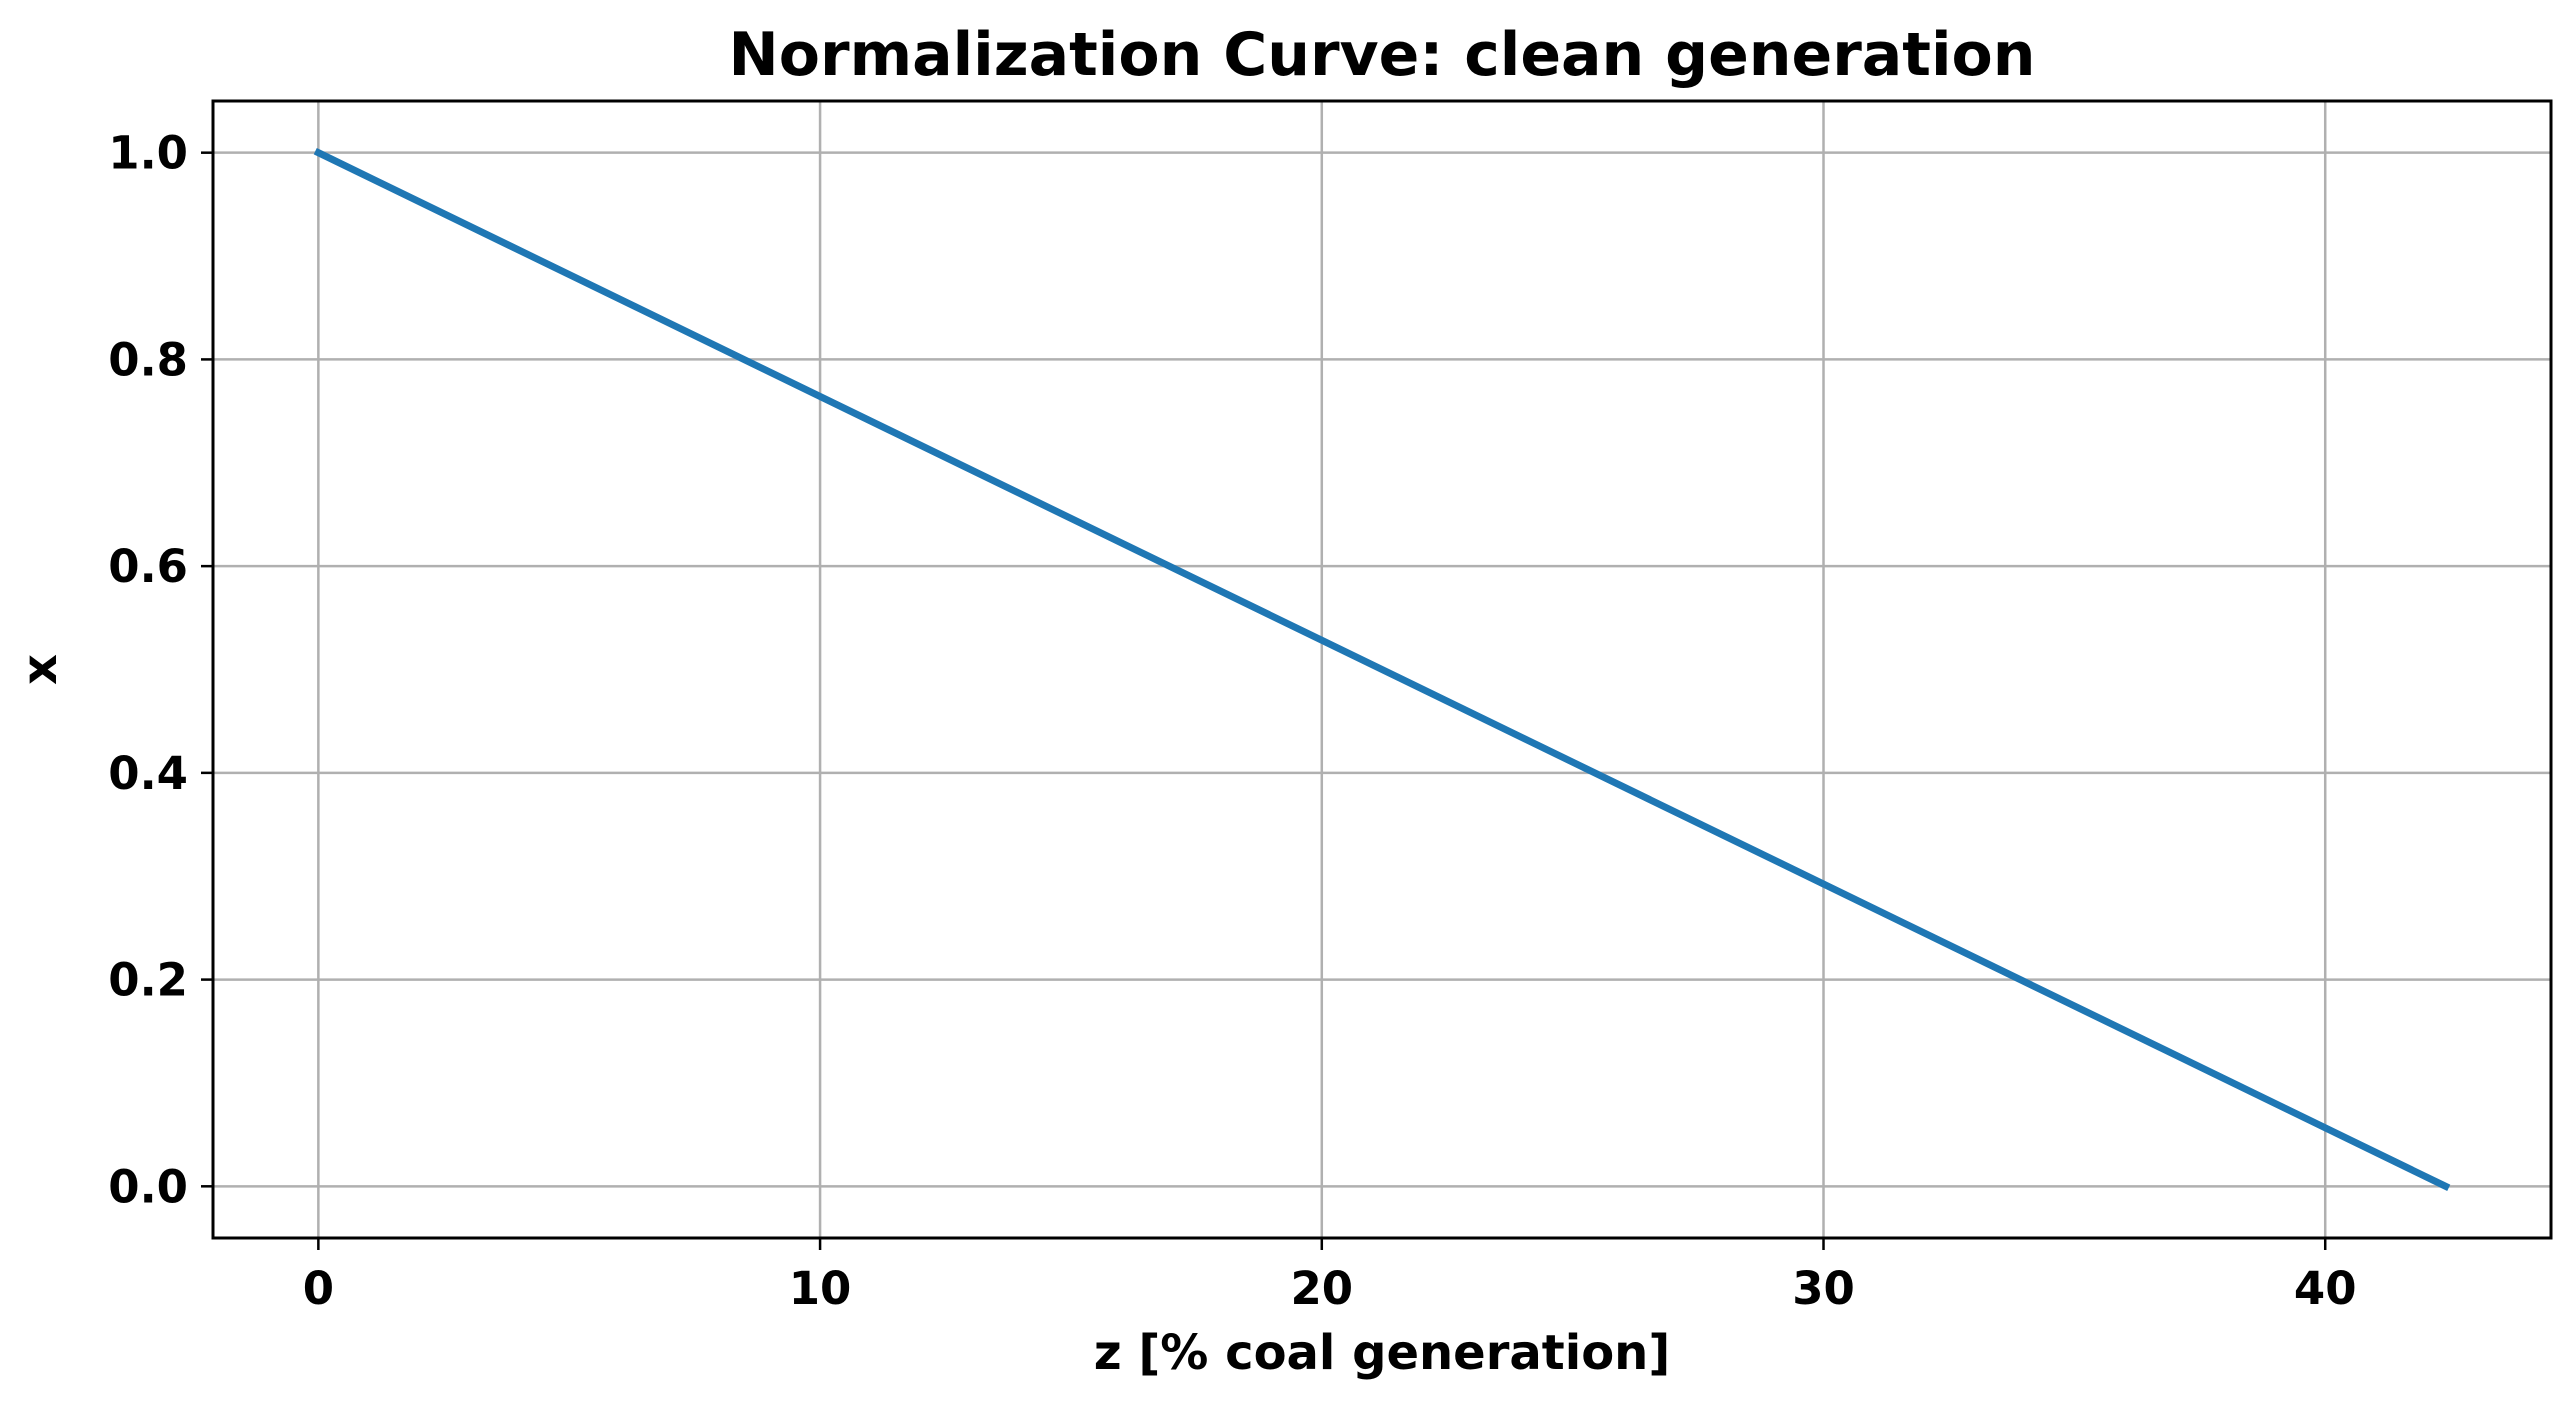 This screenshot has width=2567, height=1409. What do you see at coordinates (1321, 1288) in the screenshot?
I see `x-tick-label: 20` at bounding box center [1321, 1288].